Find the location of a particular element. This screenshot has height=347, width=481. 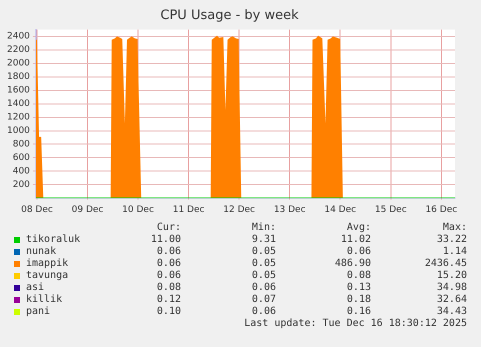

y-tick-label: 400 is located at coordinates (21, 171).